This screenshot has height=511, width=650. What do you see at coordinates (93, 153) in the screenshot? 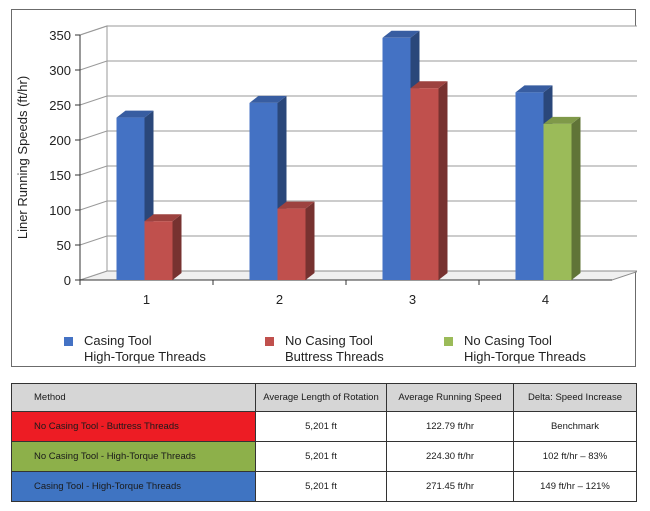
I see `side-wall` at bounding box center [93, 153].